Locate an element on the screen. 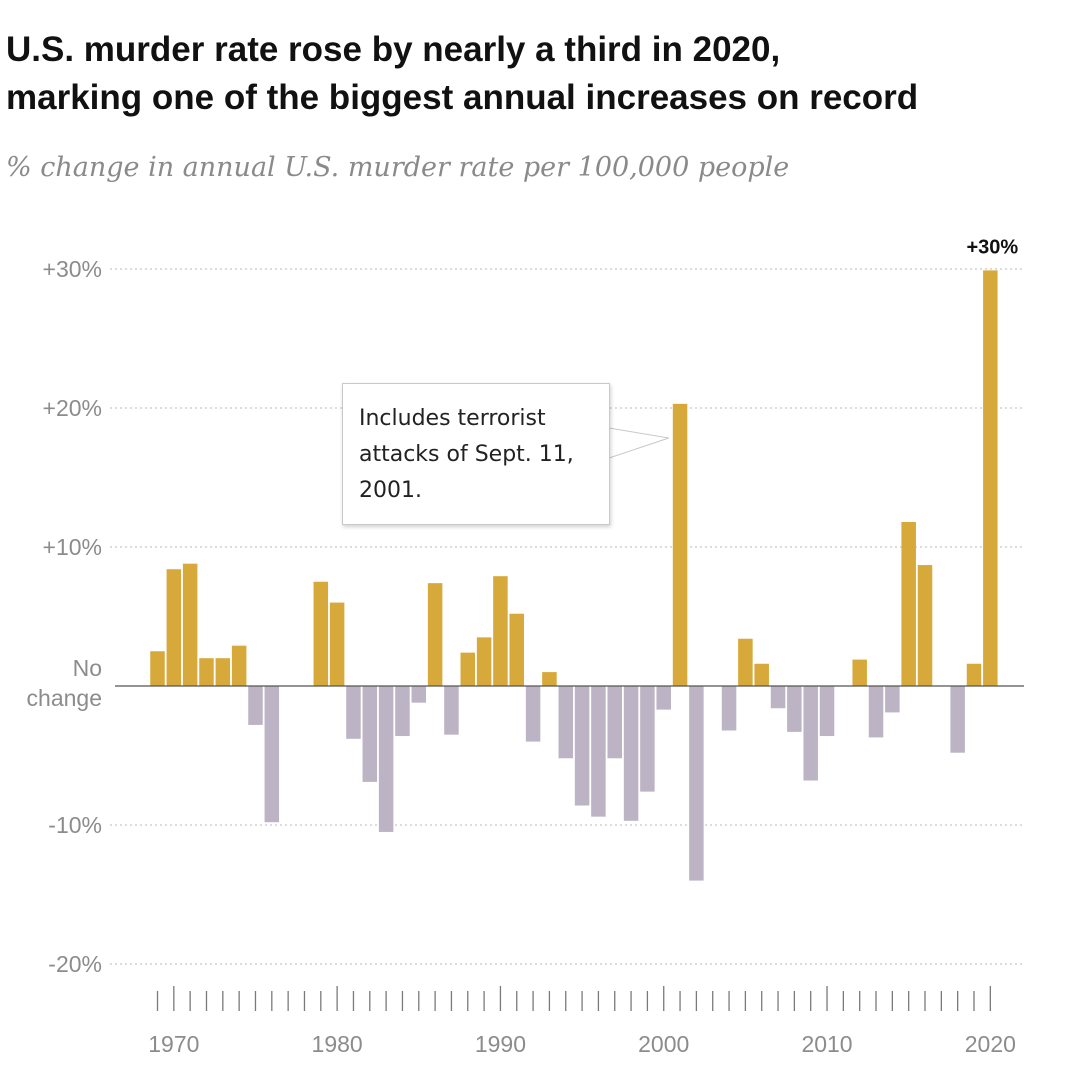 Image resolution: width=1085 pixels, height=1080 pixels. x-tick-label-2020: 2020 is located at coordinates (990, 1044).